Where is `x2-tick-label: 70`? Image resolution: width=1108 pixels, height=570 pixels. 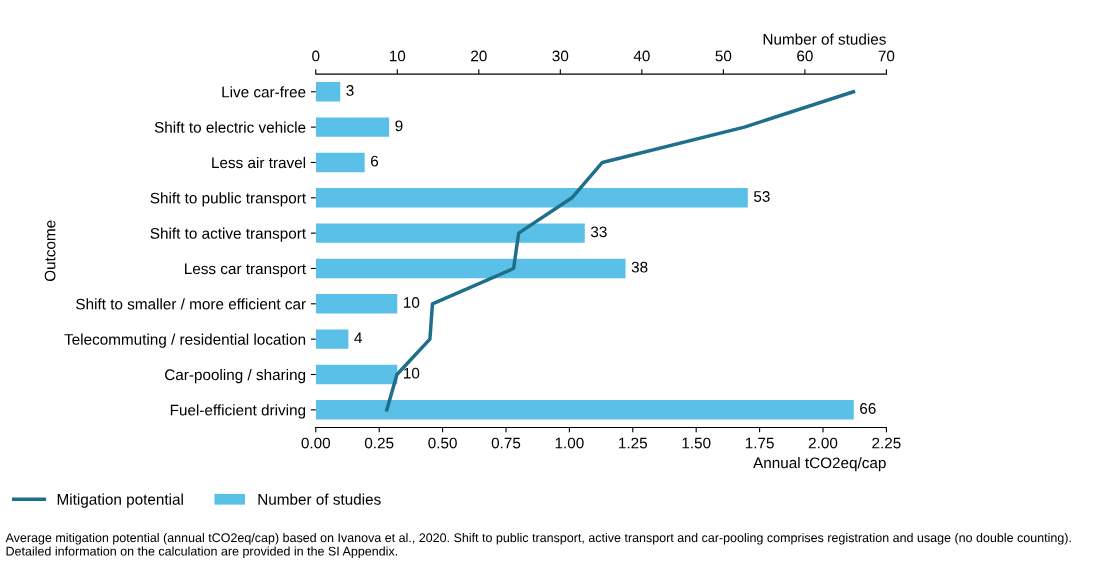
x2-tick-label: 70 is located at coordinates (886, 56).